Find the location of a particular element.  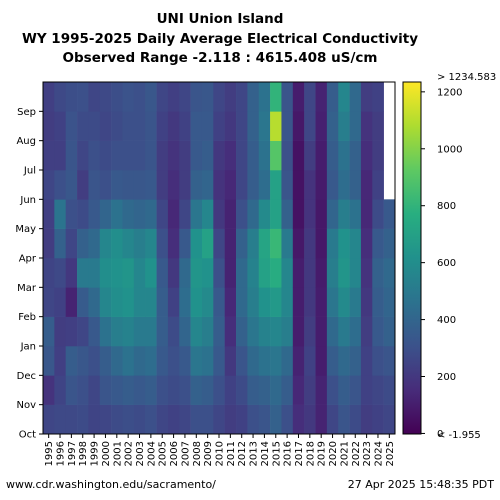

heatmap-cell-2012-Mar is located at coordinates (242, 273).